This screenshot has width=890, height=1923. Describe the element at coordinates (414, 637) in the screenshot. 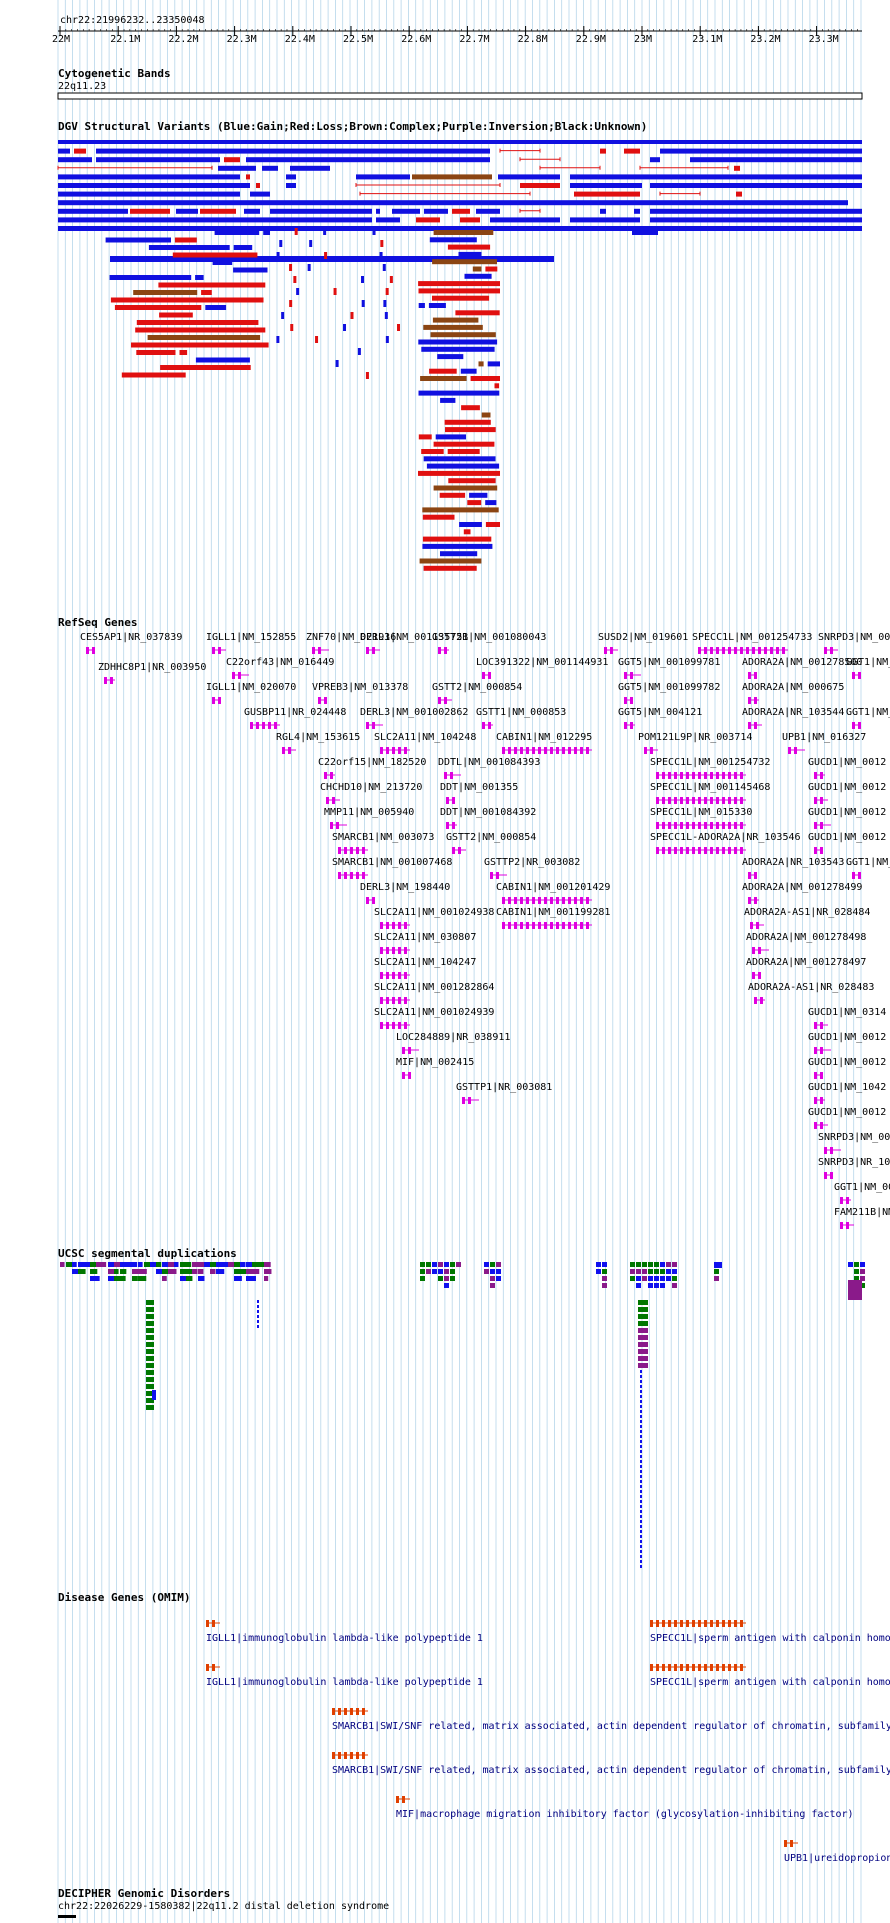

I see `gene-label: DERL3|NM_001135751` at that location.